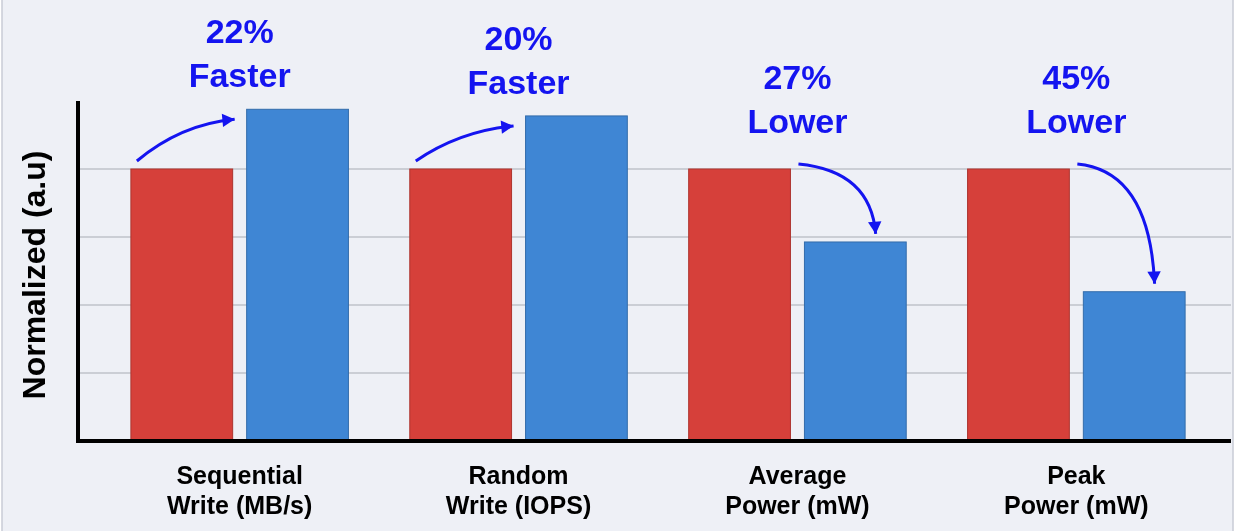 The image size is (1235, 531). What do you see at coordinates (518, 490) in the screenshot?
I see `x-tick-label: Random Write (IOPS)` at bounding box center [518, 490].